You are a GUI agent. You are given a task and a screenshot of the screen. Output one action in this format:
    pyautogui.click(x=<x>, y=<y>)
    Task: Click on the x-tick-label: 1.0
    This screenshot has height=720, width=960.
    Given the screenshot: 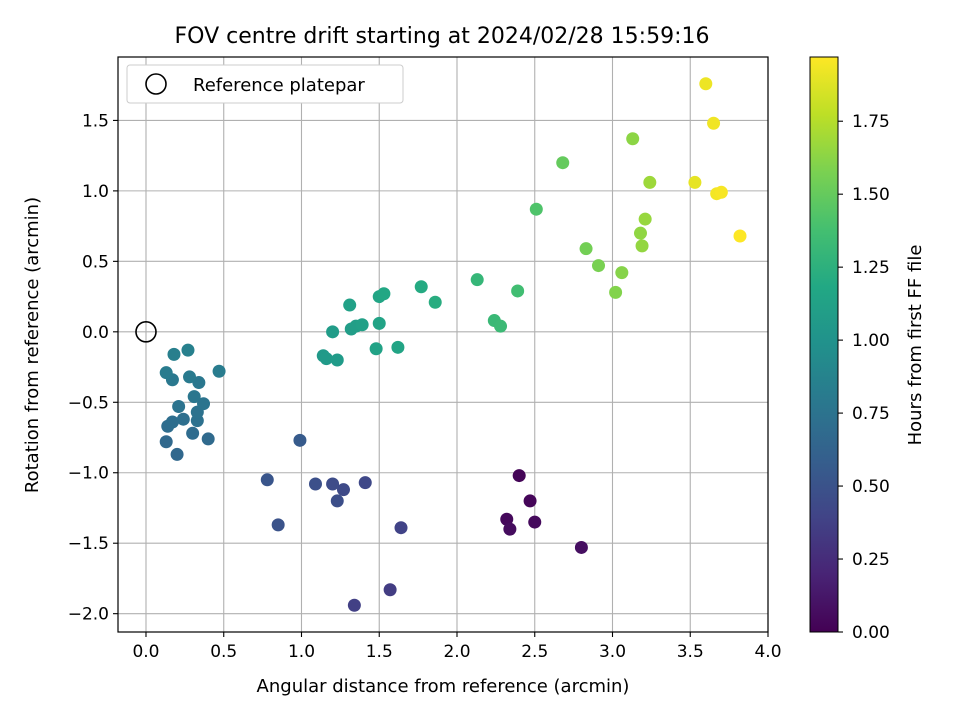 What is the action you would take?
    pyautogui.click(x=301, y=652)
    